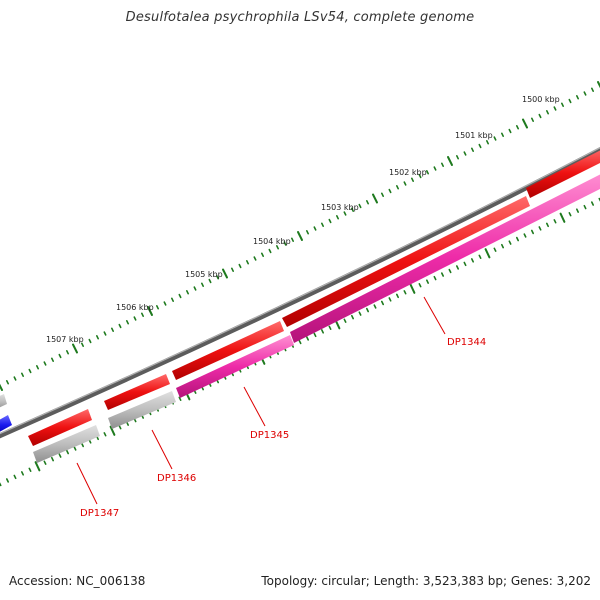 The image size is (600, 600). Describe the element at coordinates (406, 261) in the screenshot. I see `gene-dp1344-forward-arrow` at that location.